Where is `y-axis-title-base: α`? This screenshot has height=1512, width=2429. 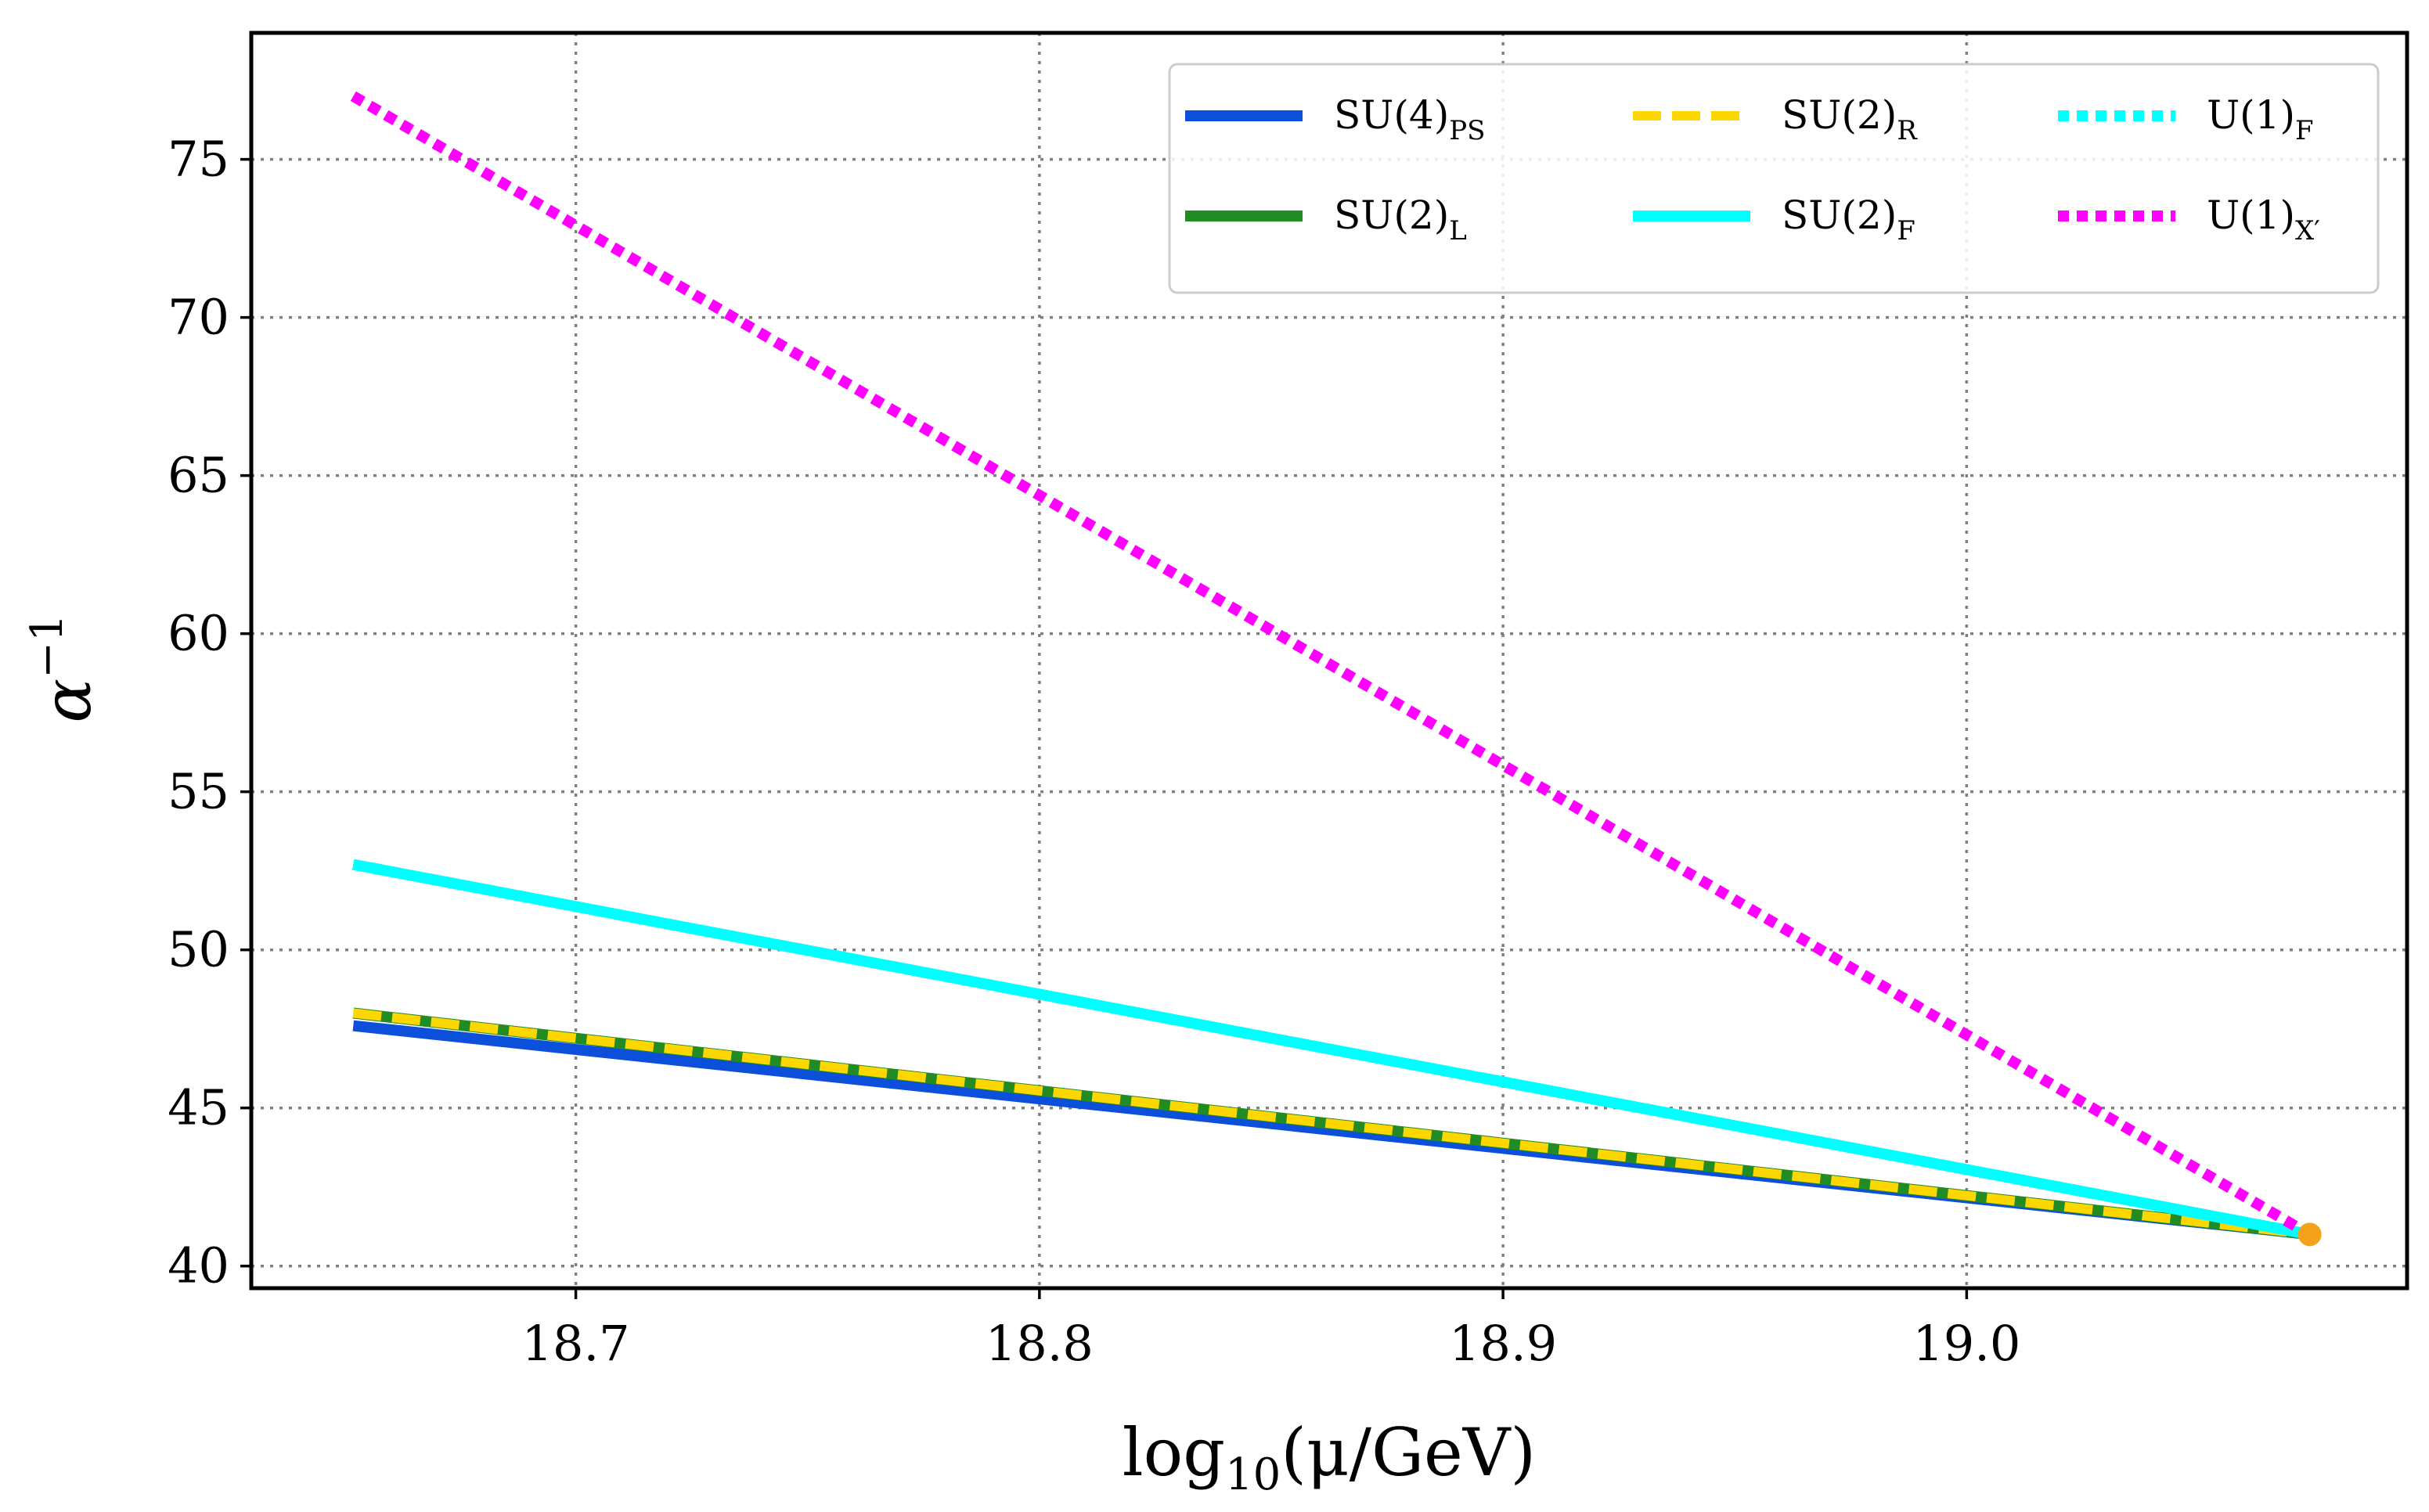
y-axis-title-base: α is located at coordinates (67, 701).